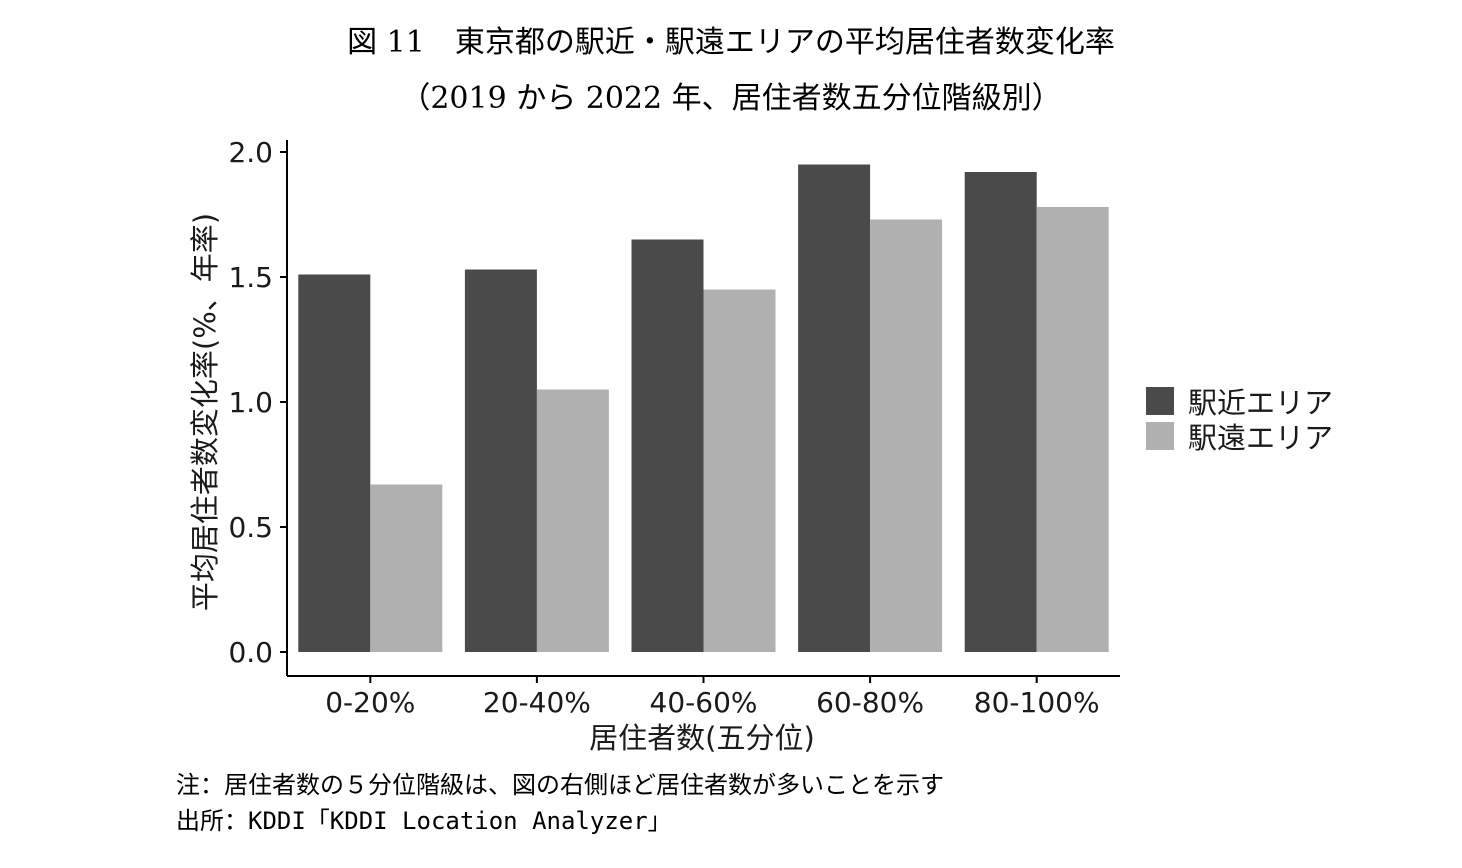  What do you see at coordinates (424, 821) in the screenshot?
I see `source-note: 出所：KDDI「KDDI Location Analyzer」` at bounding box center [424, 821].